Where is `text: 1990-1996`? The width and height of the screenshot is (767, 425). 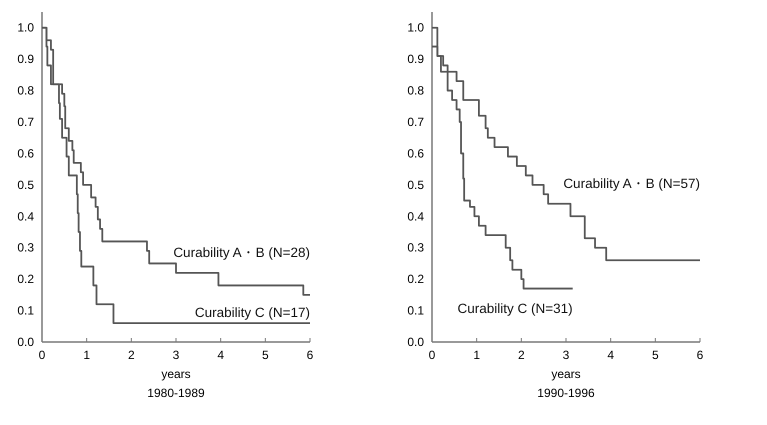 text: 1990-1996 is located at coordinates (566, 393).